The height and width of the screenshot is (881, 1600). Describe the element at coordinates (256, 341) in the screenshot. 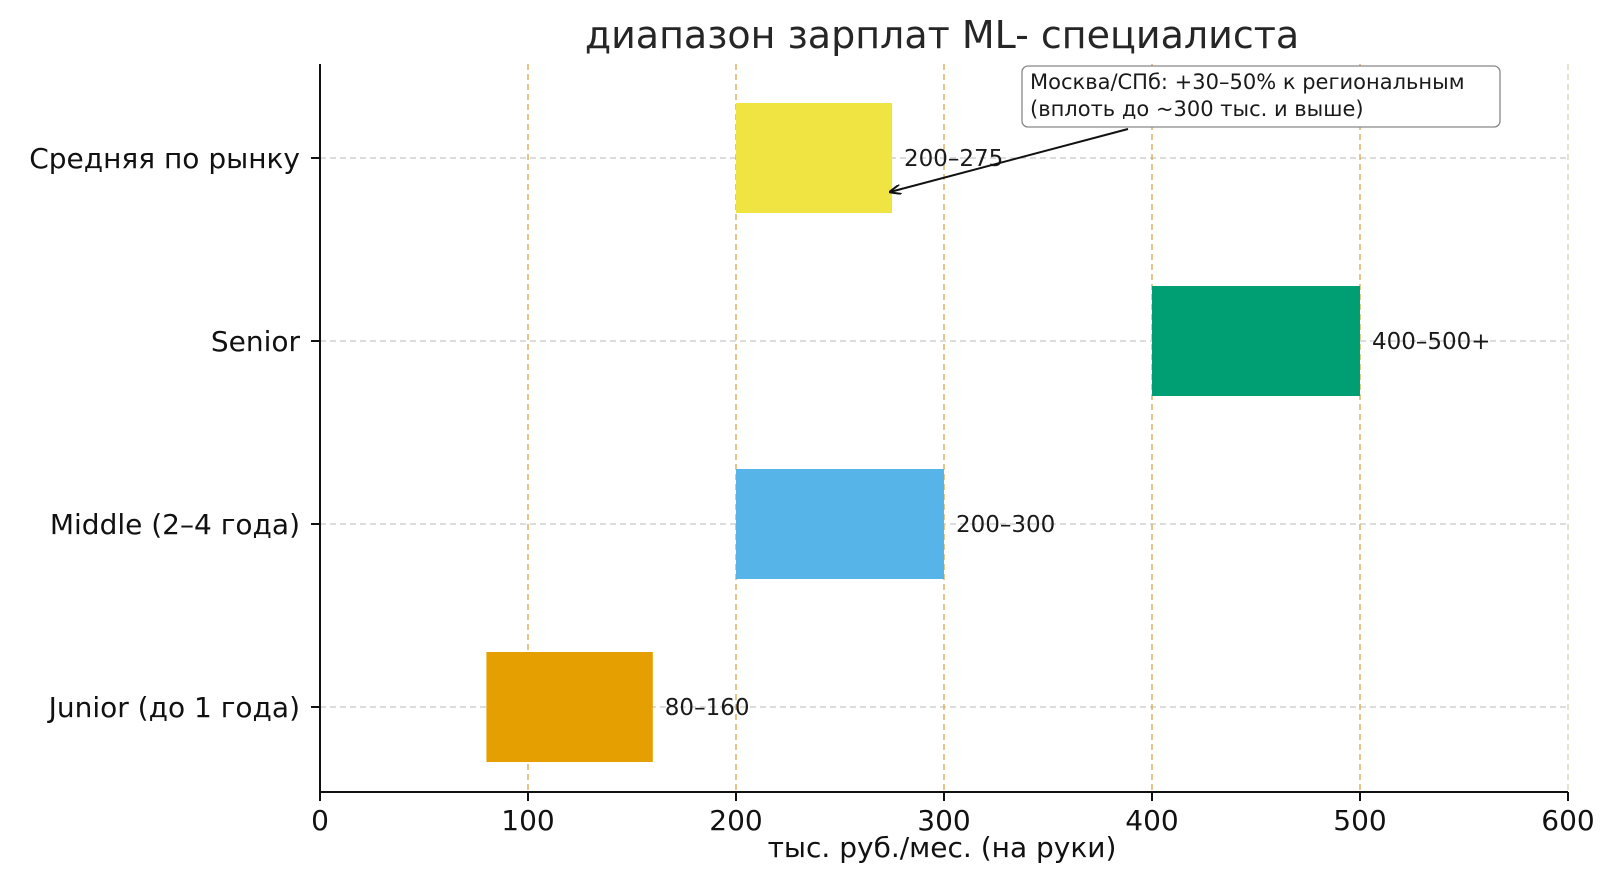

I see `y-tick-label: Senior` at that location.